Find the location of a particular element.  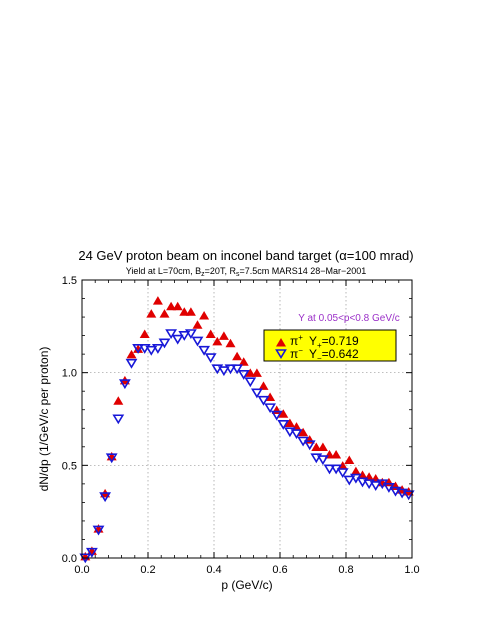

y-tick-label: 0.5 is located at coordinates (69, 466).